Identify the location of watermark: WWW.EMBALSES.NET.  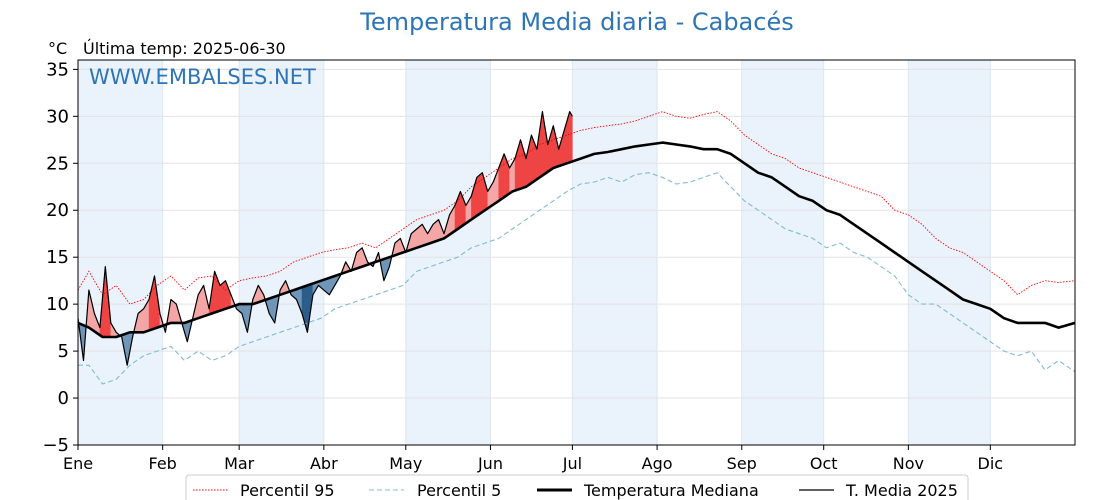
(202, 77).